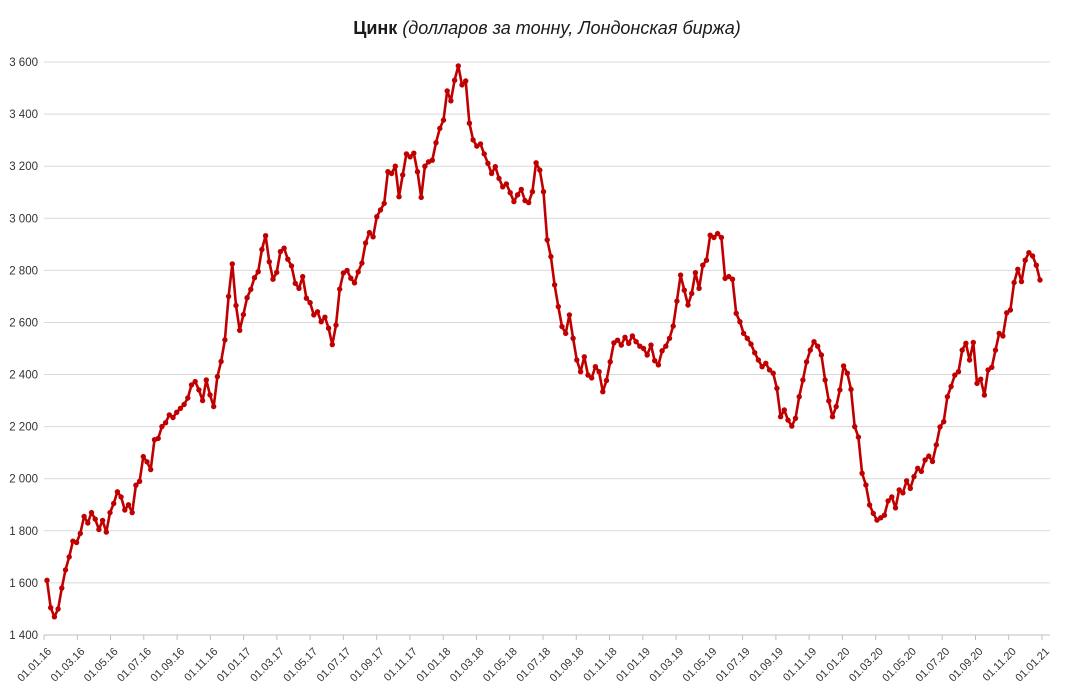  Describe the element at coordinates (367, 665) in the screenshot. I see `x-tick-label: 01.09.17` at that location.